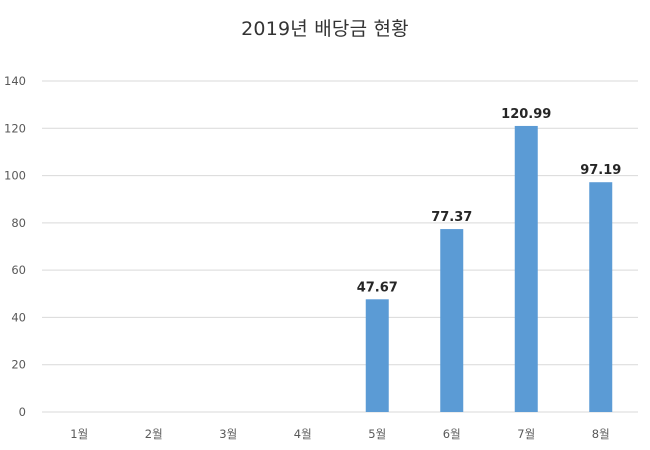  Describe the element at coordinates (601, 434) in the screenshot. I see `x-tick-label: 8월` at that location.